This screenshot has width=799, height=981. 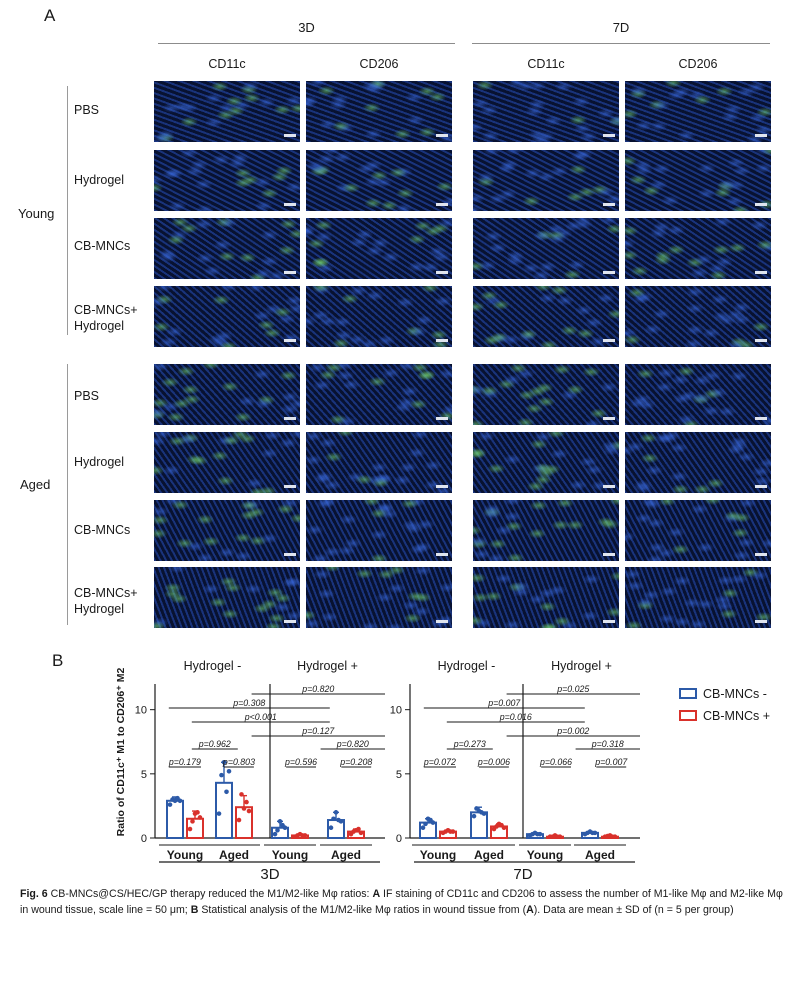 What do you see at coordinates (530, 910) in the screenshot?
I see `caption-b-ref: A` at bounding box center [530, 910].